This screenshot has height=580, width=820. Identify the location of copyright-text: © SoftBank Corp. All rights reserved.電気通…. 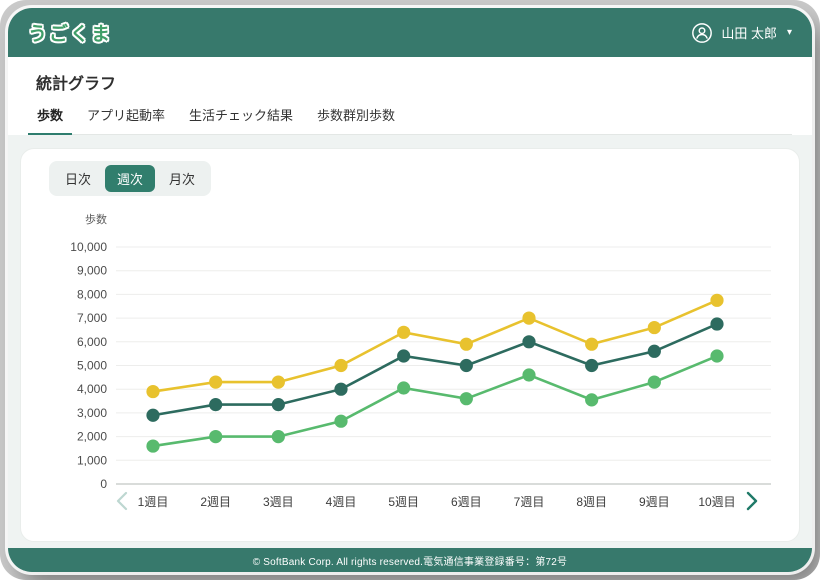
(410, 562).